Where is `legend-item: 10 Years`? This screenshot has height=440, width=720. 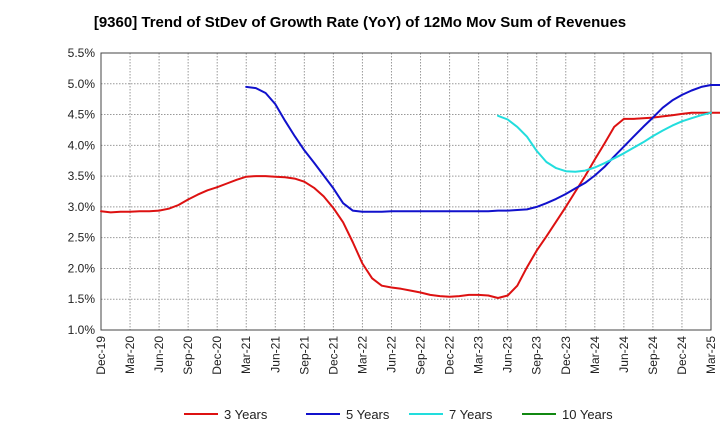
legend-item: 10 Years is located at coordinates (567, 414).